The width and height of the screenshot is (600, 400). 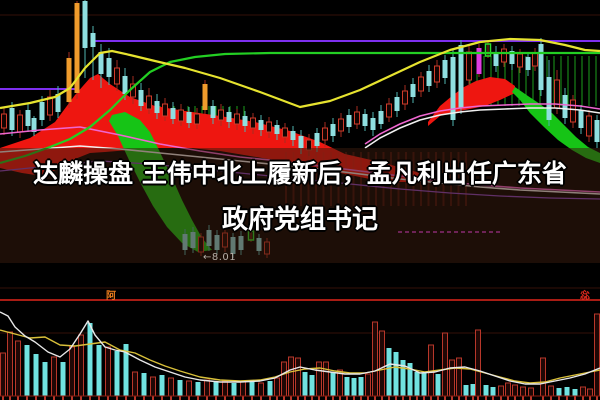 I want to click on watermark-stamp-right: 惢, so click(x=585, y=296).